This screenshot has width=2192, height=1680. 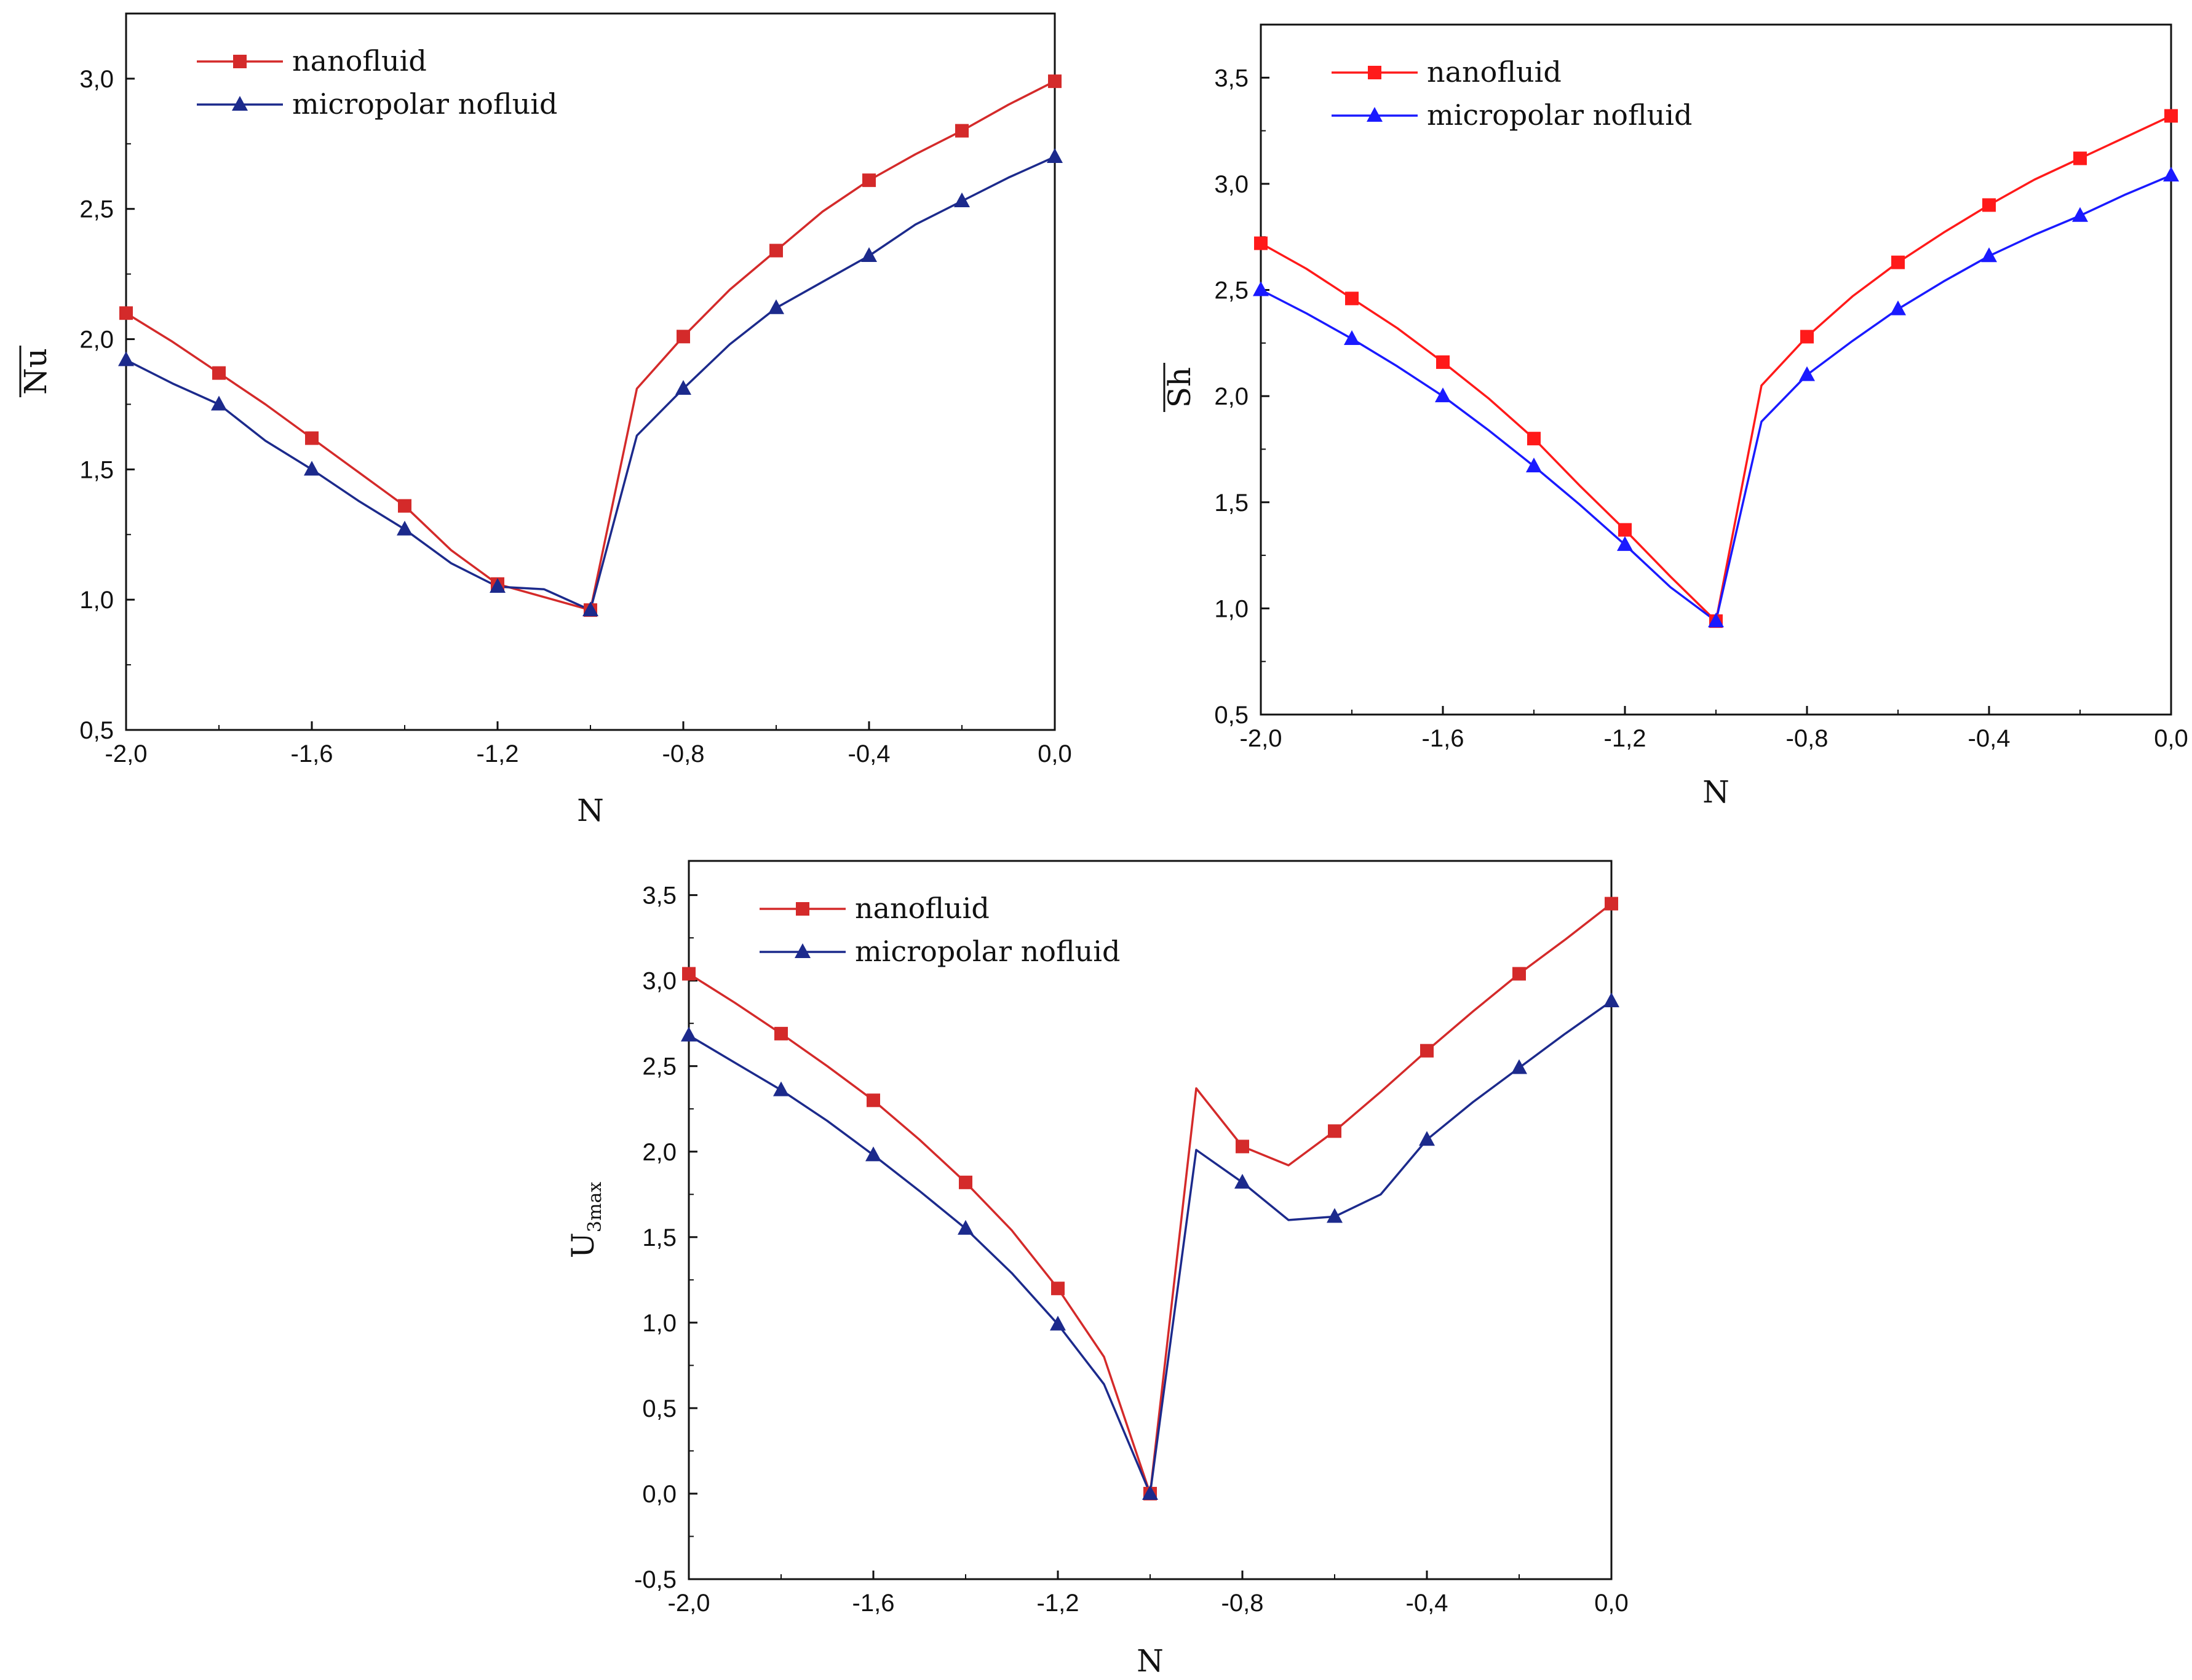 I want to click on y-axis-title-subscript: 3max, so click(x=595, y=1207).